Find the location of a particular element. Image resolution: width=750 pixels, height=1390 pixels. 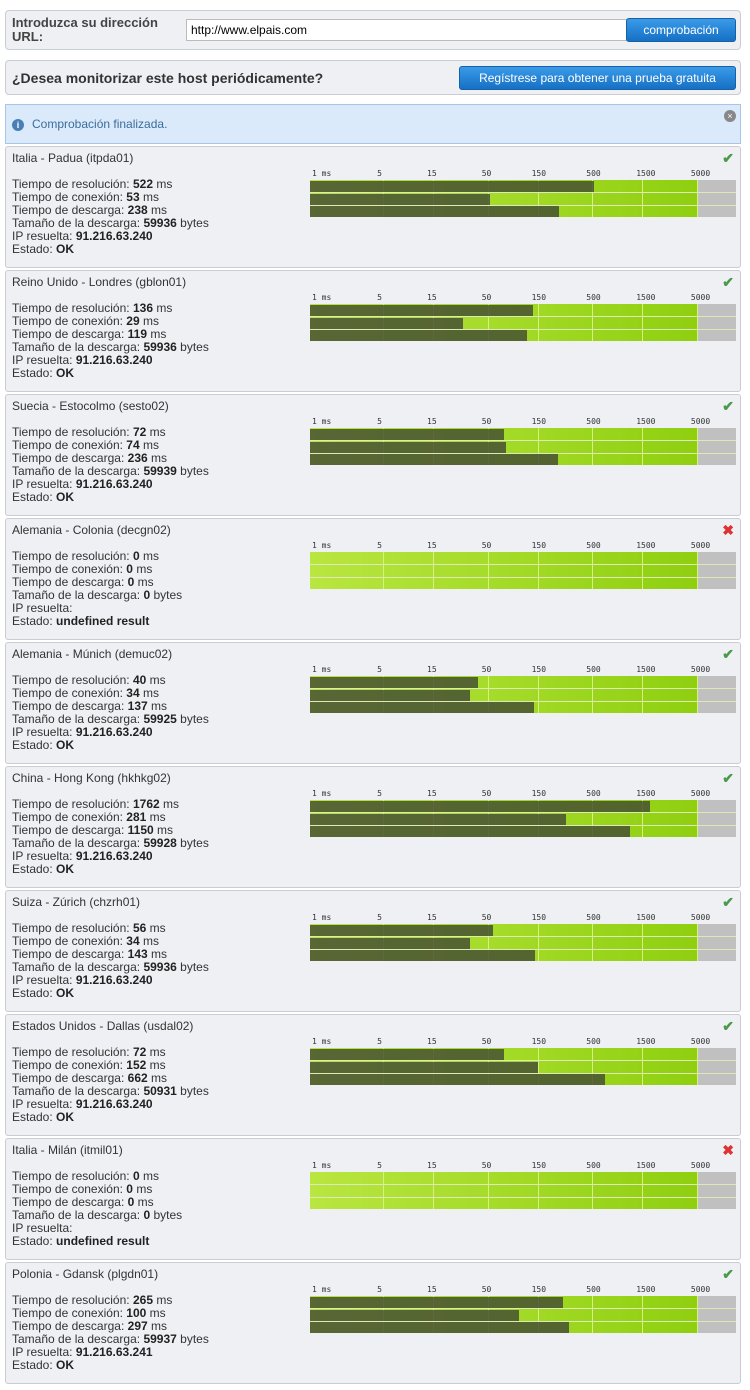

location-name: Alemania - Múnich (demuc02) is located at coordinates (92, 654).